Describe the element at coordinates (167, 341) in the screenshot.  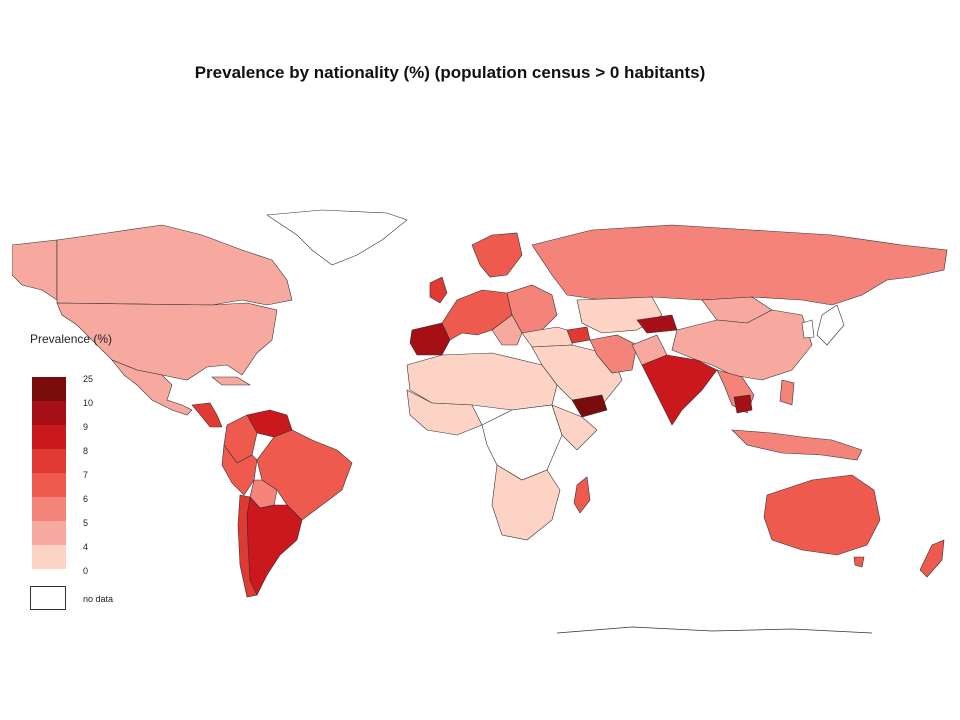
I see `region-usa` at that location.